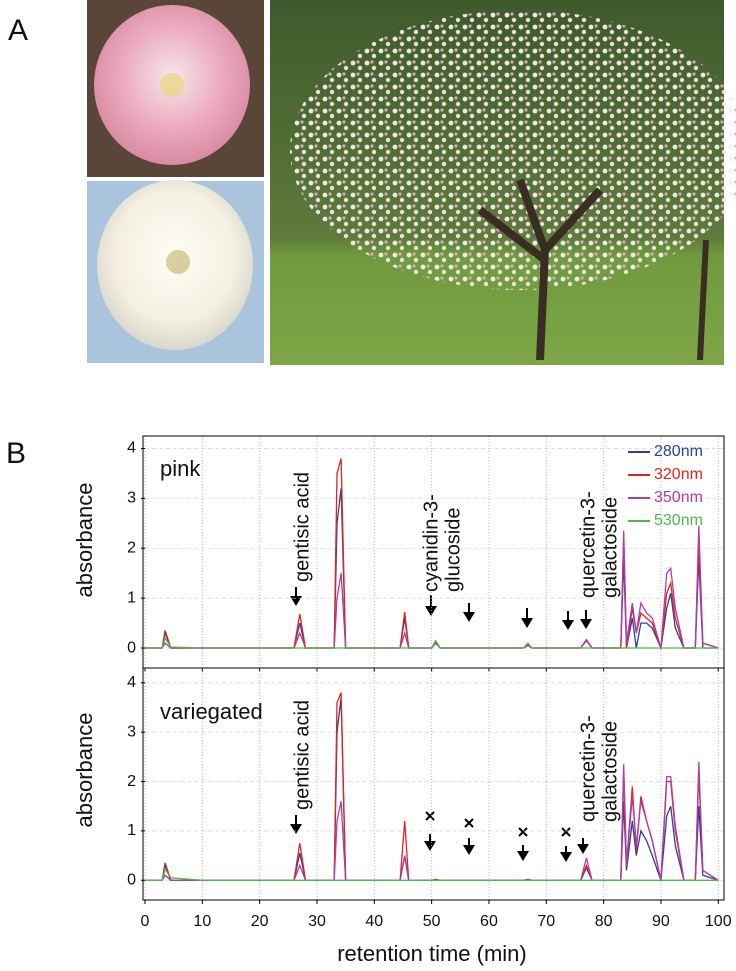 The height and width of the screenshot is (971, 736). Describe the element at coordinates (453, 549) in the screenshot. I see `annotation: glucoside` at that location.